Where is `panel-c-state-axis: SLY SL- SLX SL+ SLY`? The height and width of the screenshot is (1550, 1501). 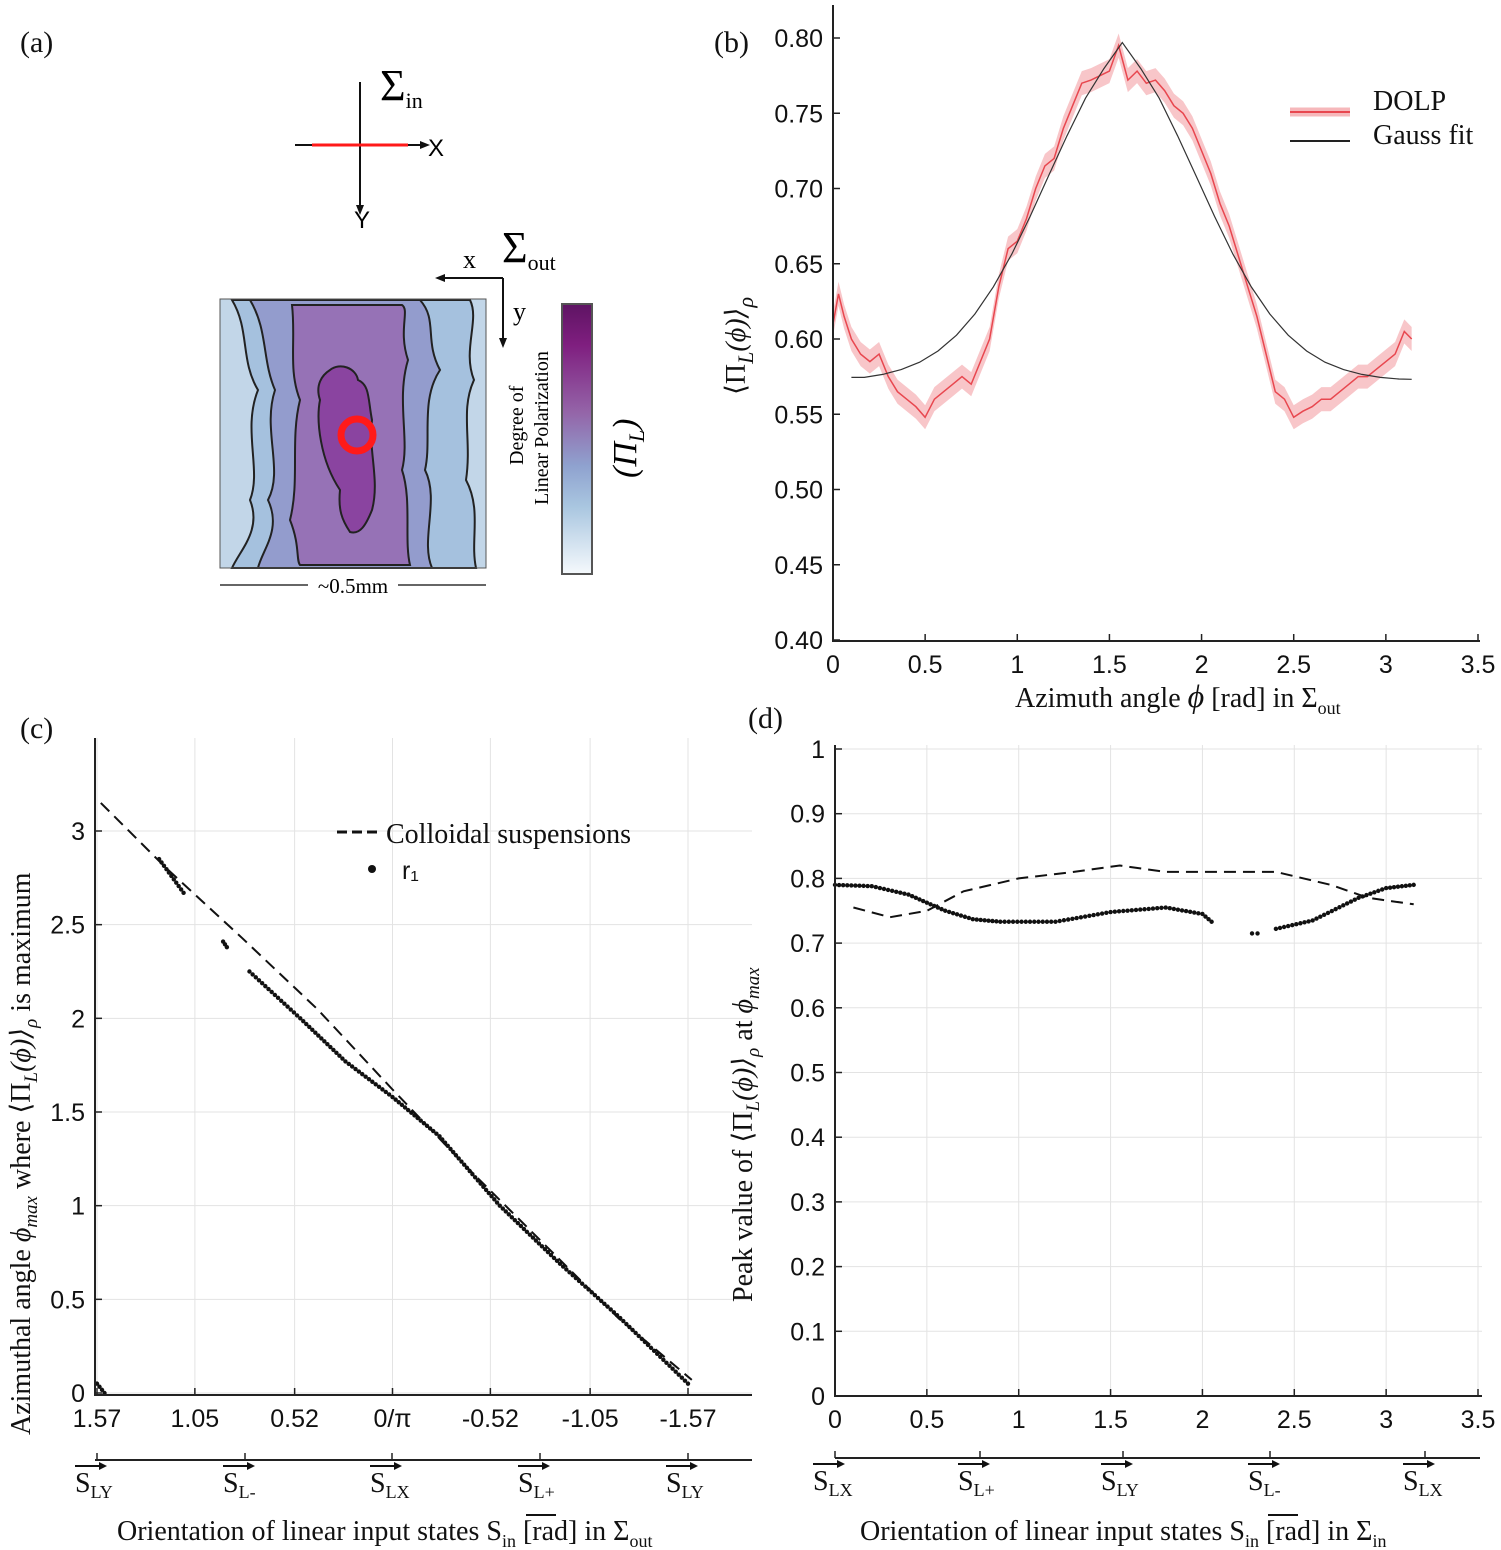
panel-c-state-axis: SLY SL- SLX SL+ SLY is located at coordinates (413, 1477).